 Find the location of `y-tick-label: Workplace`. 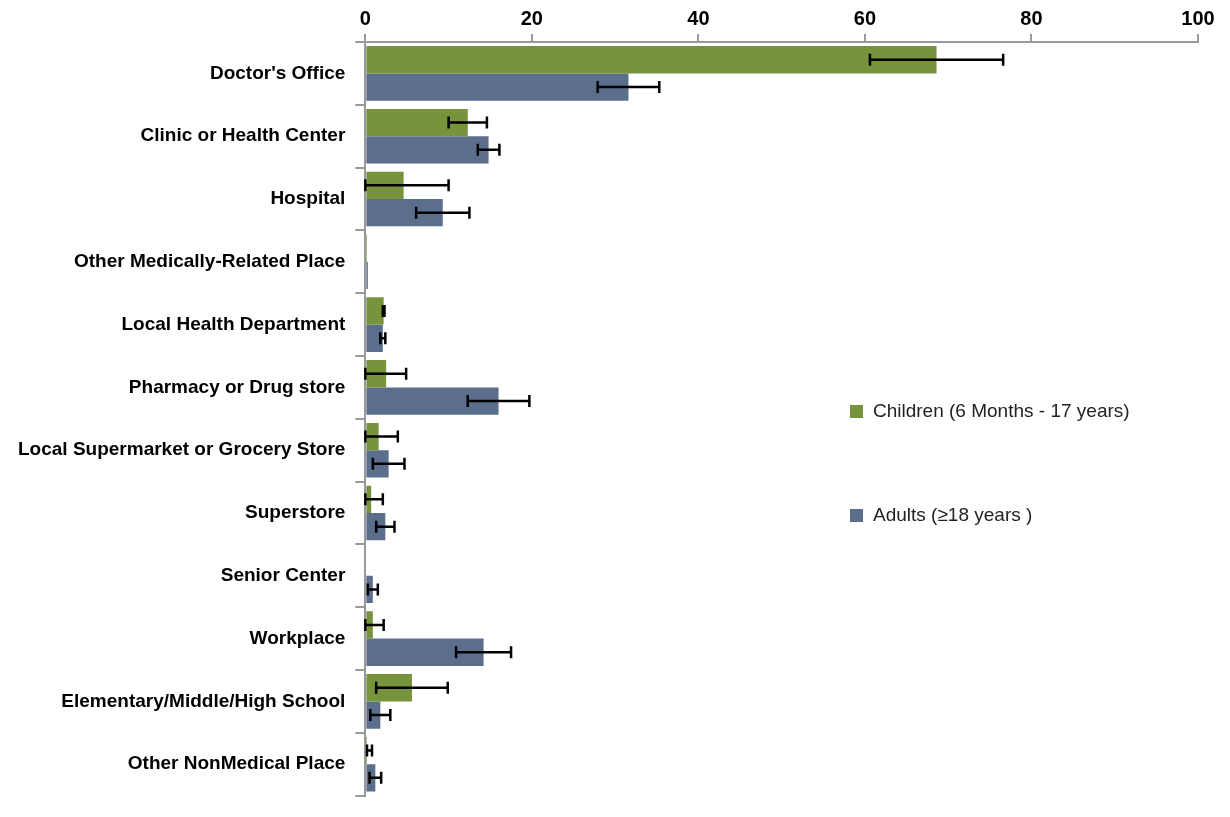

y-tick-label: Workplace is located at coordinates (297, 637).